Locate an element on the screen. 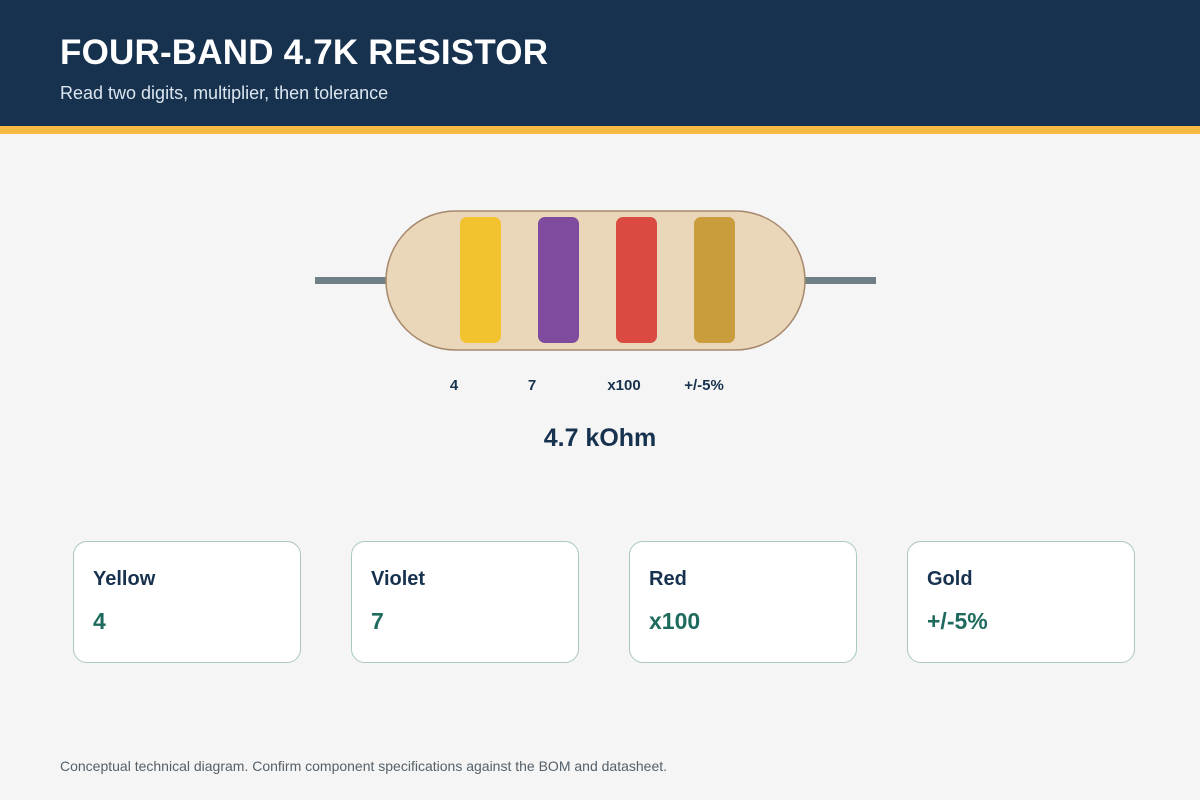  page-title: FOUR-BAND 4.7K RESISTOR is located at coordinates (304, 52).